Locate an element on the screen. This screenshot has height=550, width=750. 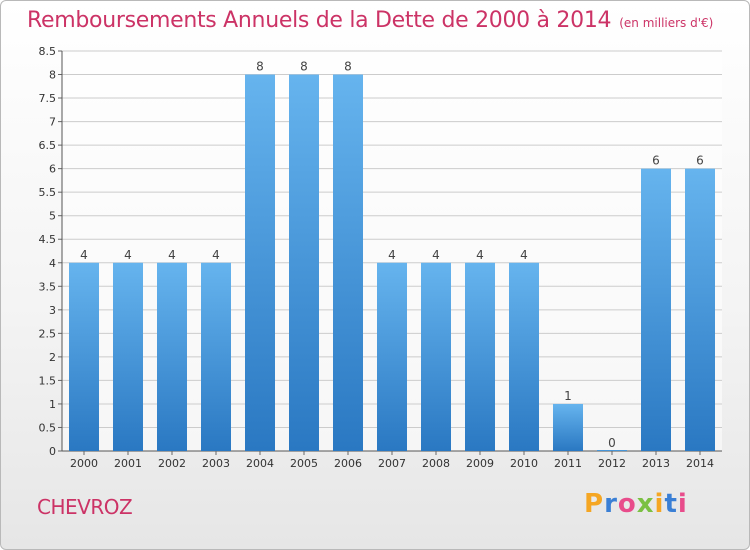
x-tick-label: 2004 is located at coordinates (260, 463).